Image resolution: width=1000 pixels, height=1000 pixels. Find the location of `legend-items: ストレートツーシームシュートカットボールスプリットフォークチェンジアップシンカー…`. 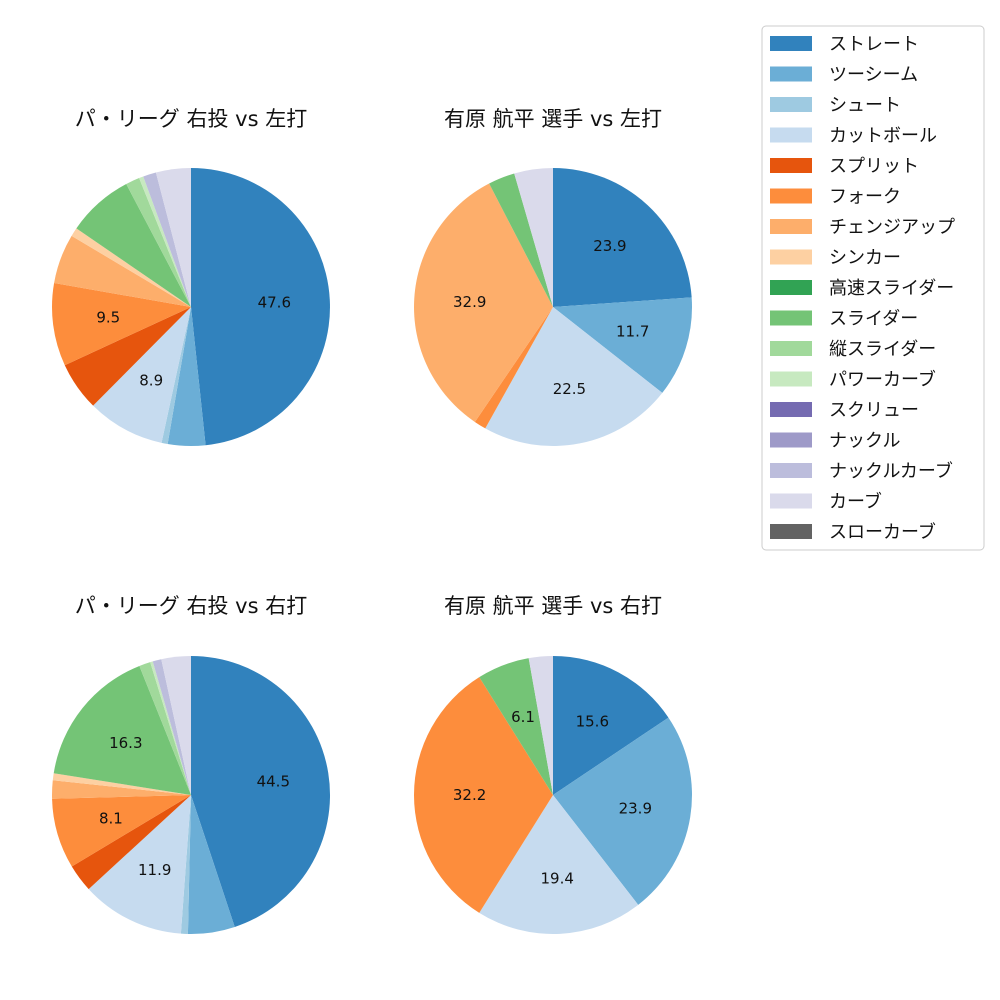

legend-items: ストレートツーシームシュートカットボールスプリットフォークチェンジアップシンカー… is located at coordinates (862, 288).